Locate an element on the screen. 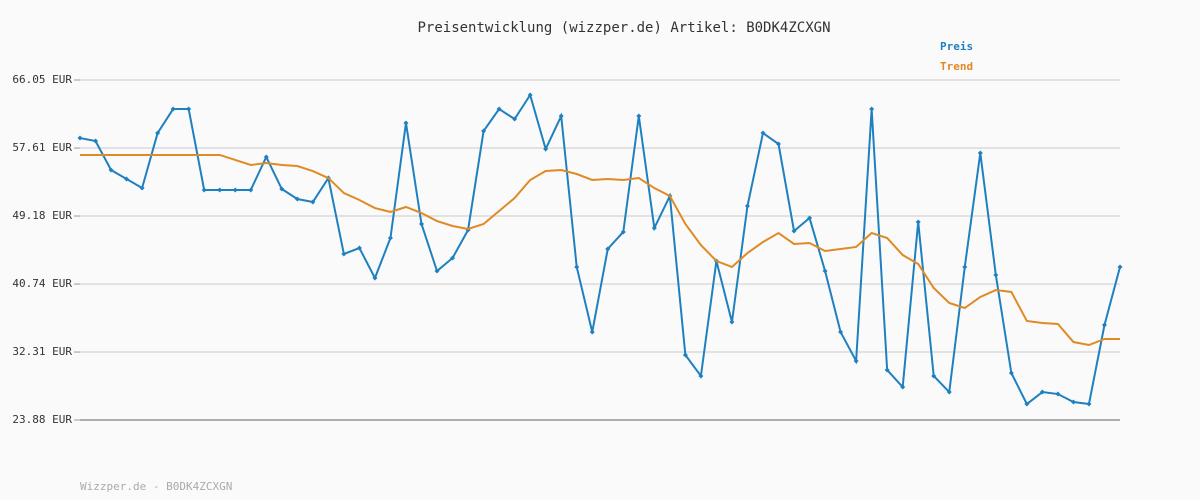  y-tick-label: 66.05 EUR is located at coordinates (42, 79).